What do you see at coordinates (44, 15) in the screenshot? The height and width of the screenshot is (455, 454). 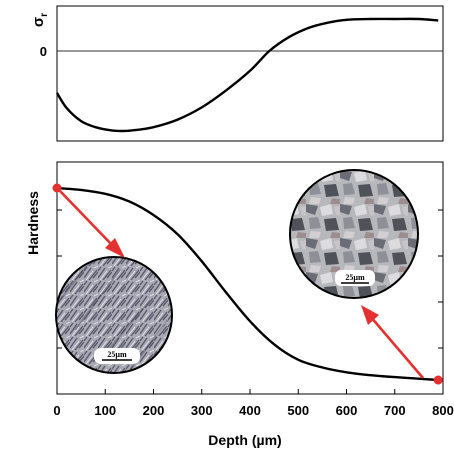 I see `sigma-subscript: r` at bounding box center [44, 15].